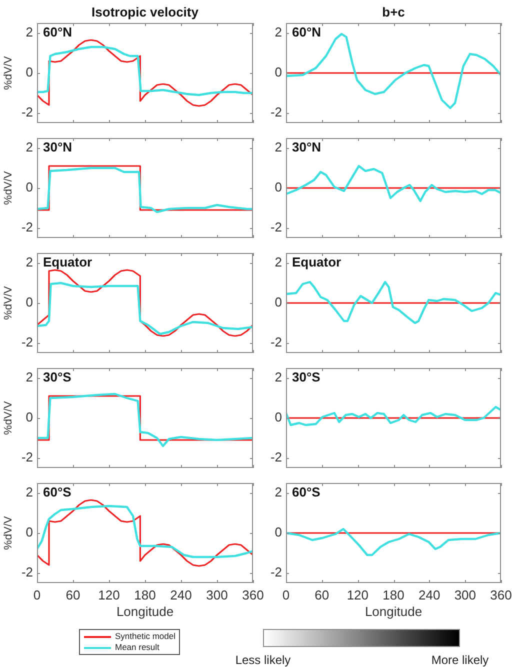  Describe the element at coordinates (460, 660) in the screenshot. I see `text: More likely` at that location.